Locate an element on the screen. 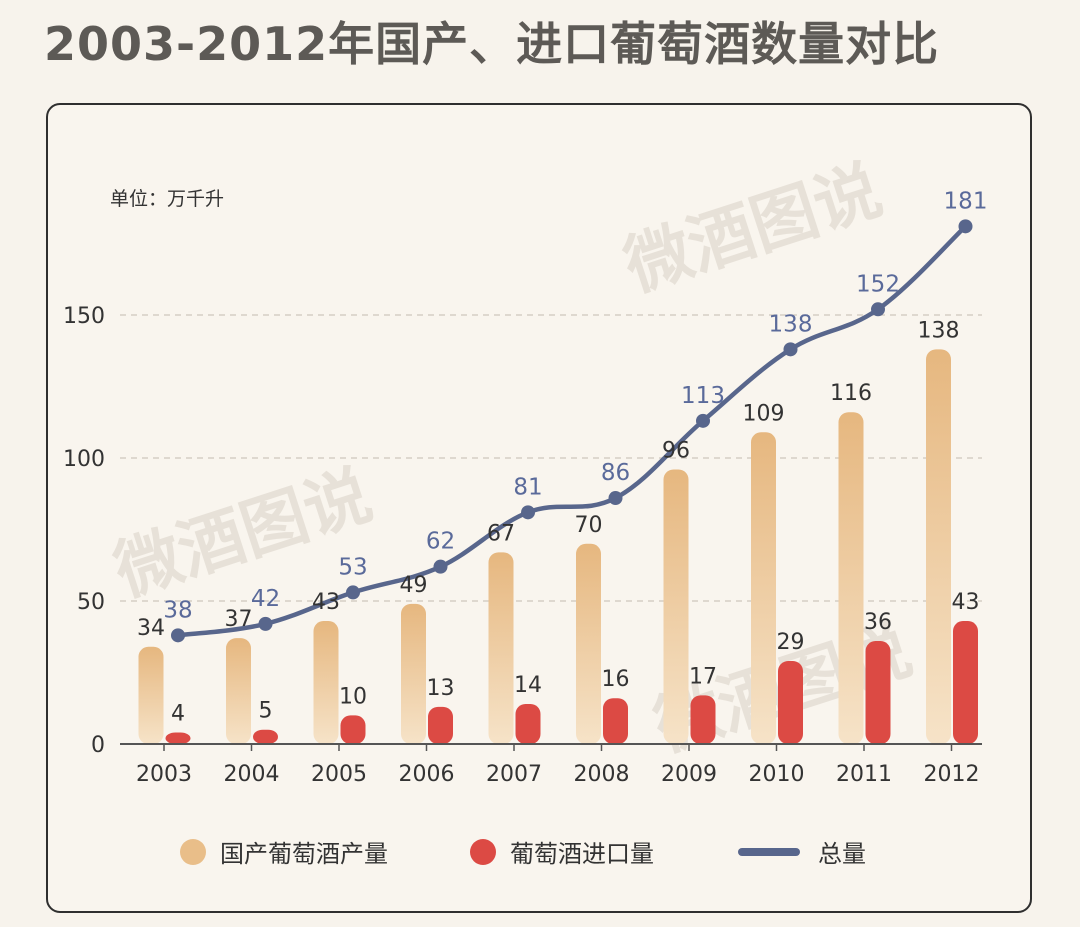  label-import-2008: 16 is located at coordinates (616, 679).